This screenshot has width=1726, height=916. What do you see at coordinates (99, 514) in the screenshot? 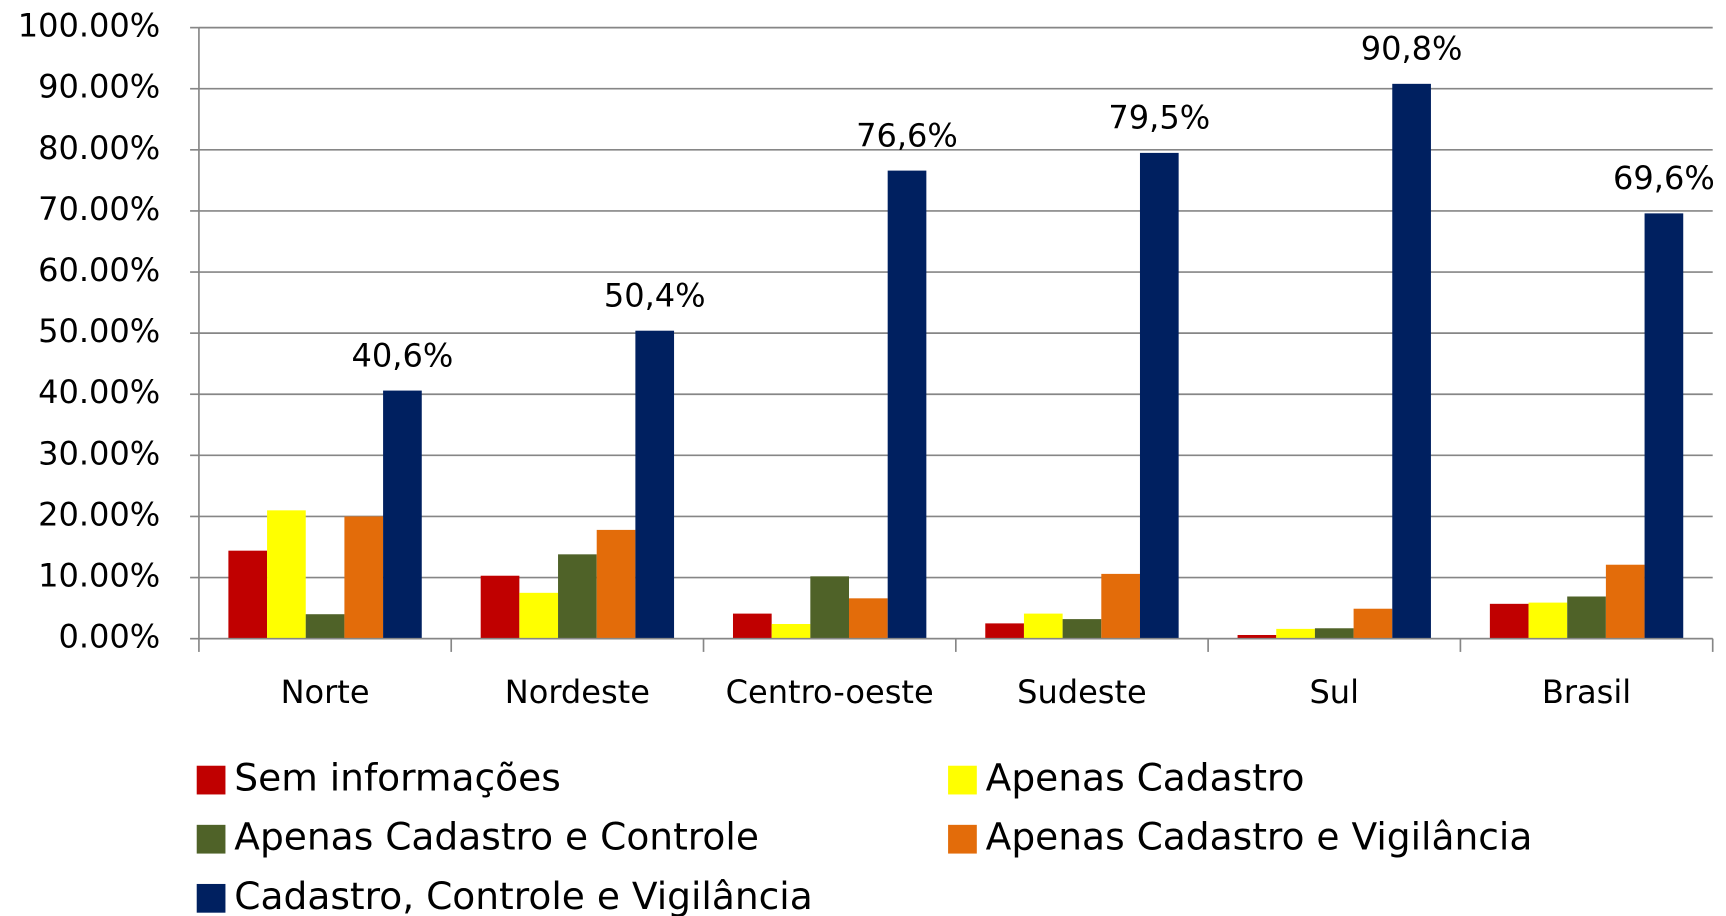
I see `y-tick-label: 20.00%` at bounding box center [99, 514].